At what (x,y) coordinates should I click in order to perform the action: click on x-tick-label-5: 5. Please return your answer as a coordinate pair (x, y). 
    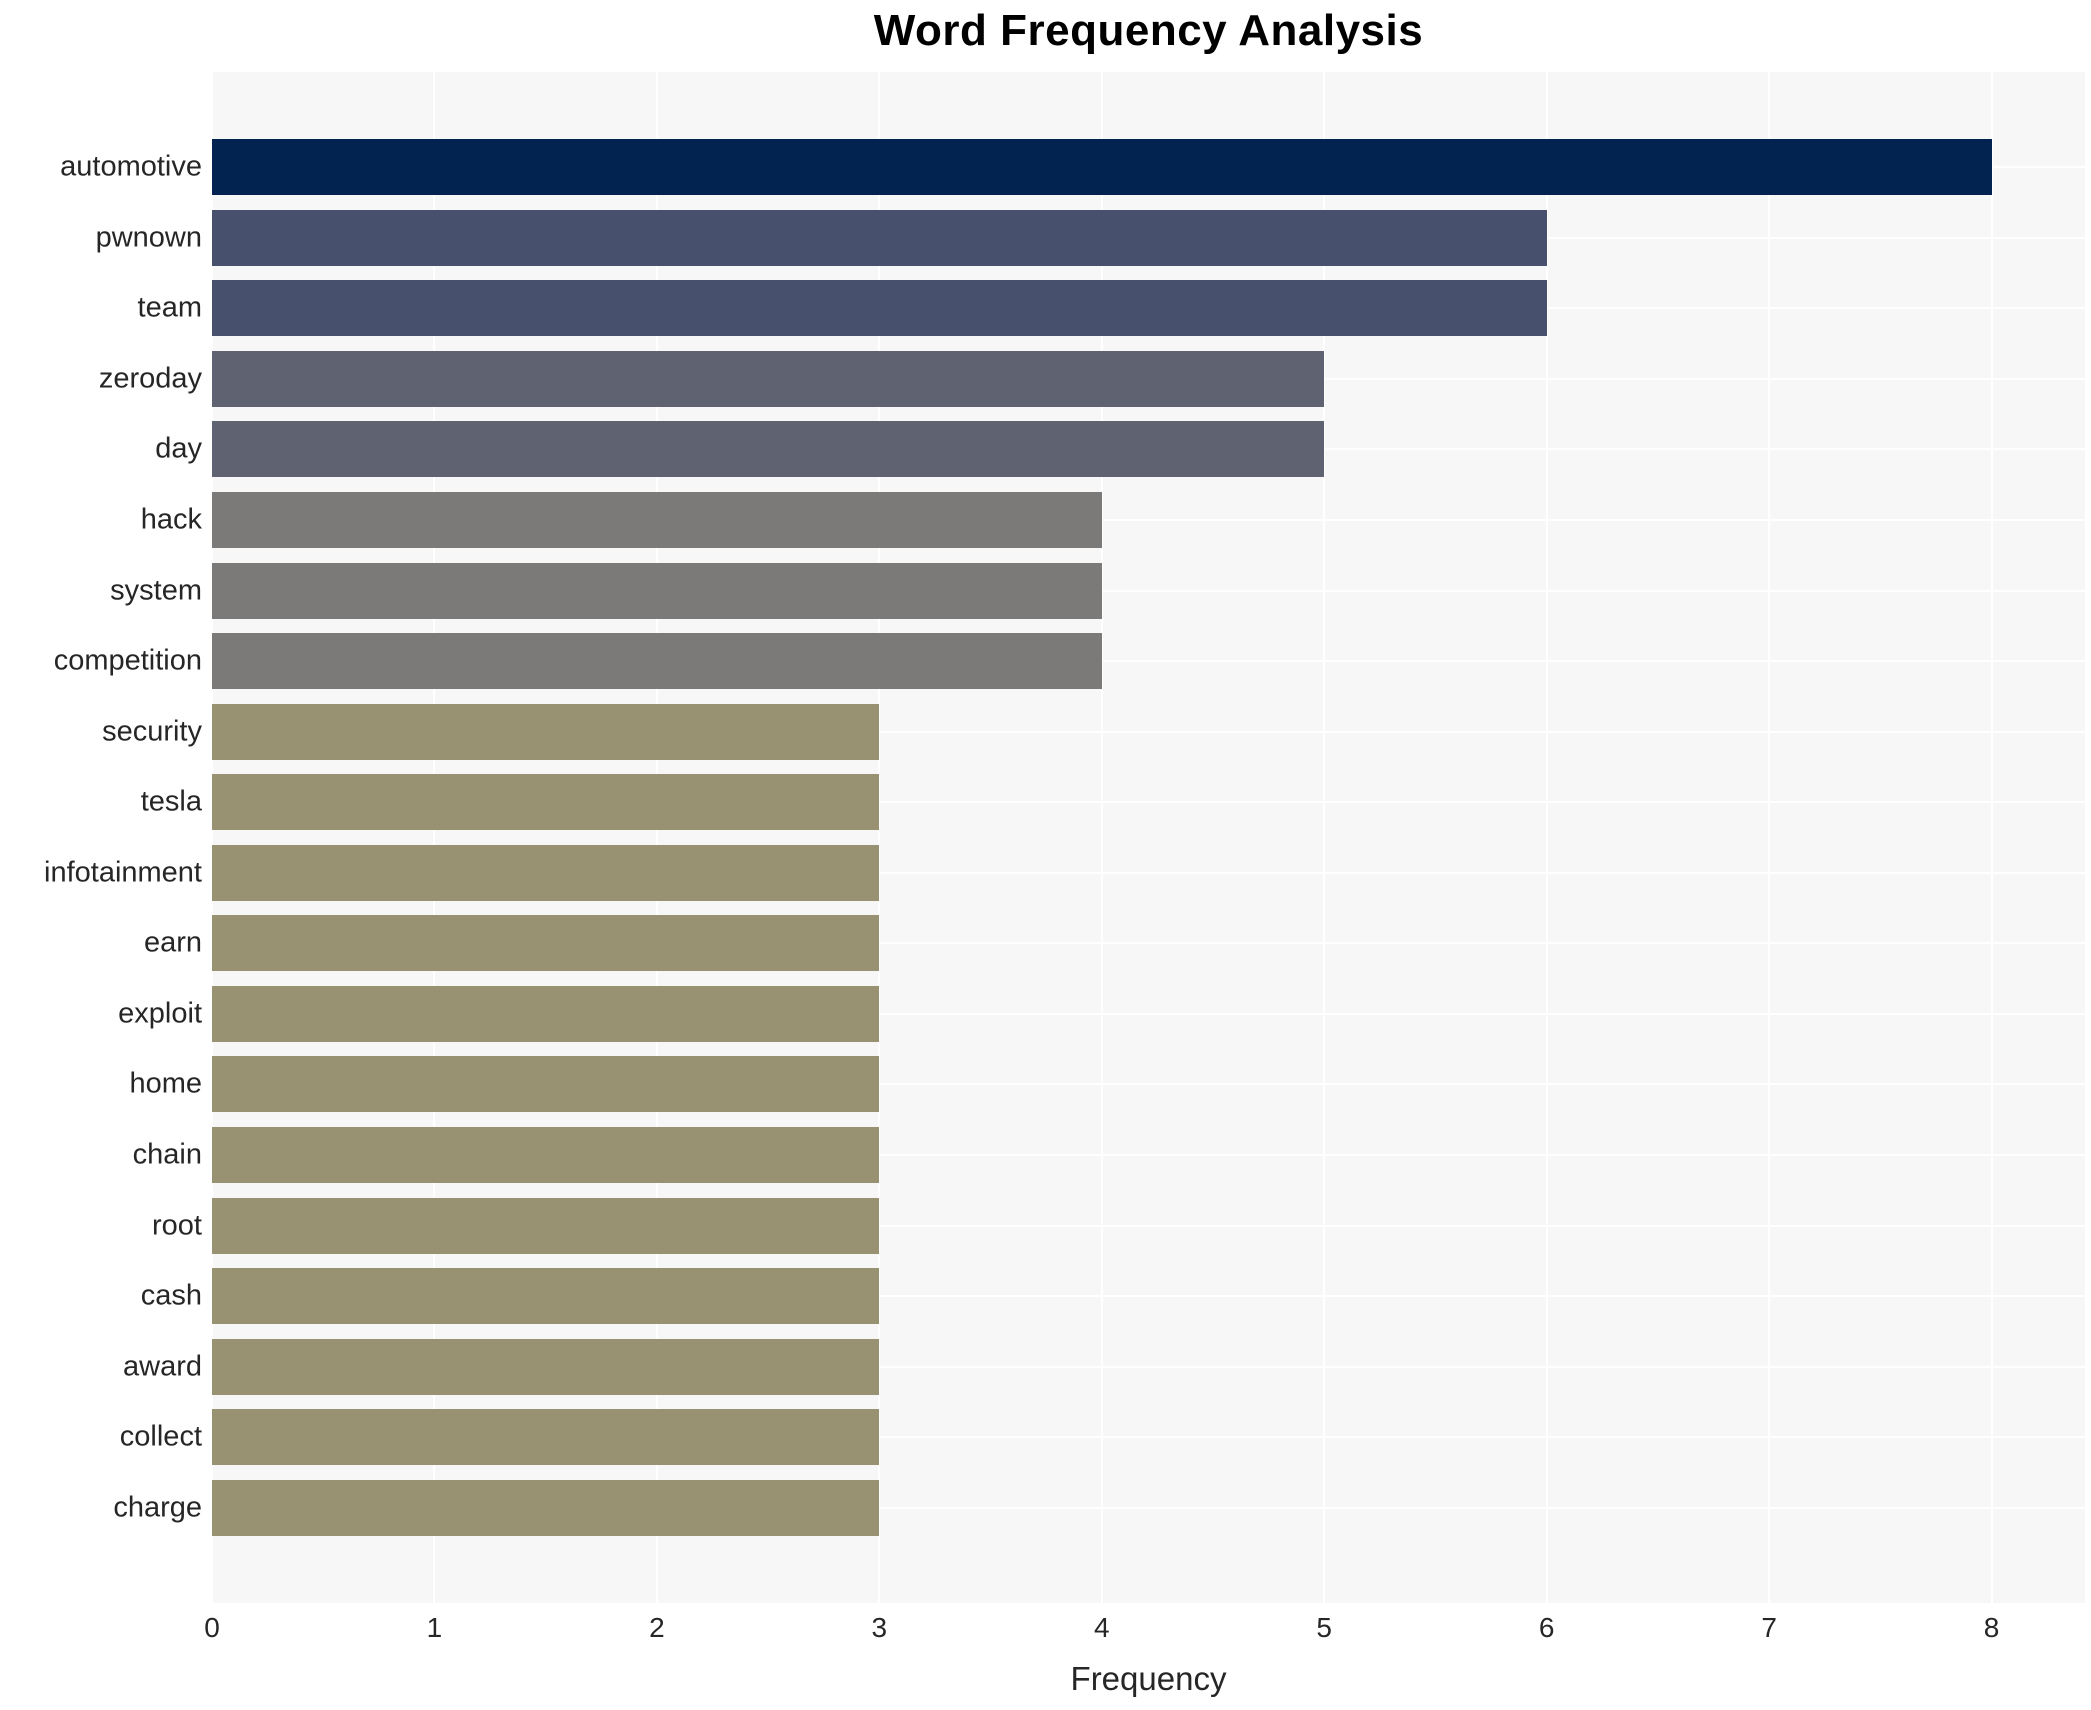
    Looking at the image, I should click on (1324, 1627).